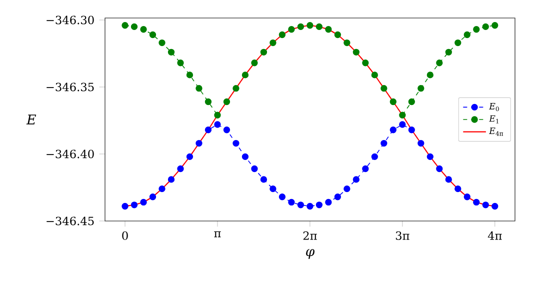 This screenshot has width=537, height=288. What do you see at coordinates (495, 235) in the screenshot?
I see `x-tick-label: 4π` at bounding box center [495, 235].